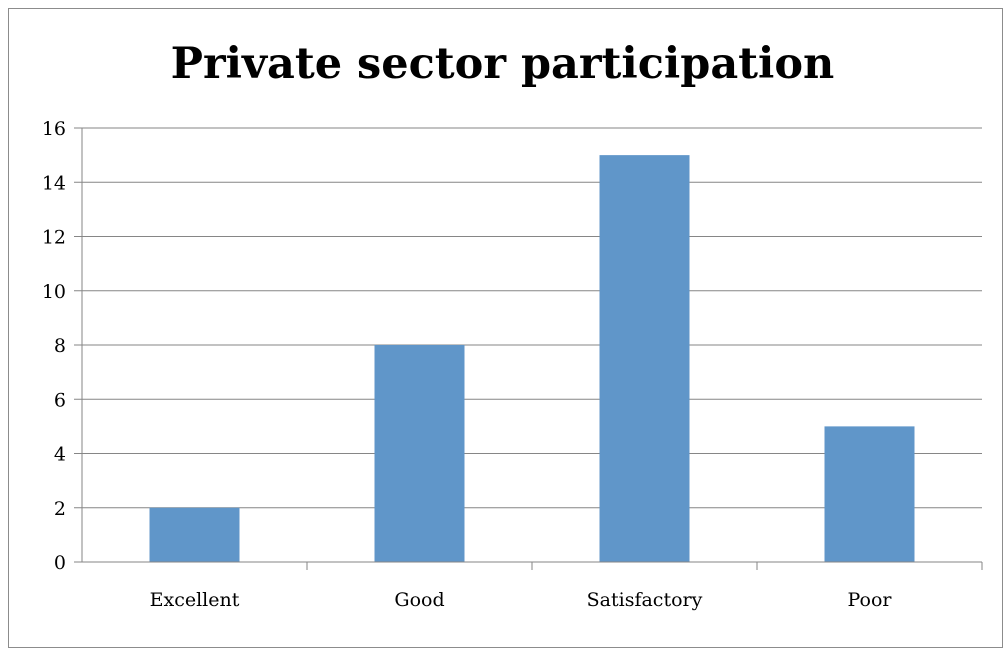  I want to click on x-tick-label: Excellent, so click(195, 600).